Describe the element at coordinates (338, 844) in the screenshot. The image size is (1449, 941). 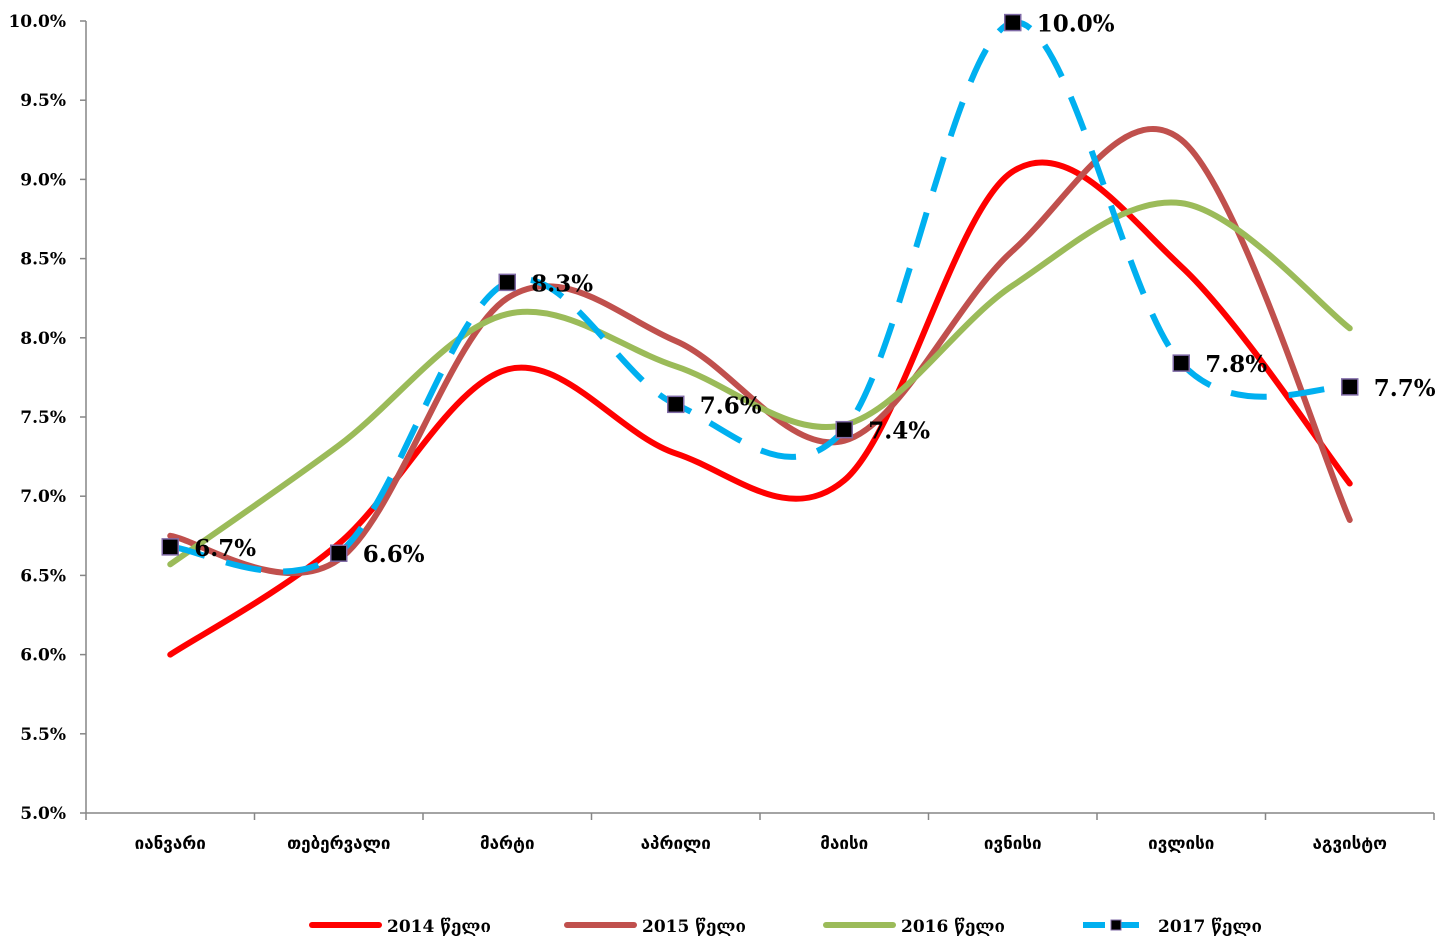
I see `x-category-label: თებერვალი` at that location.